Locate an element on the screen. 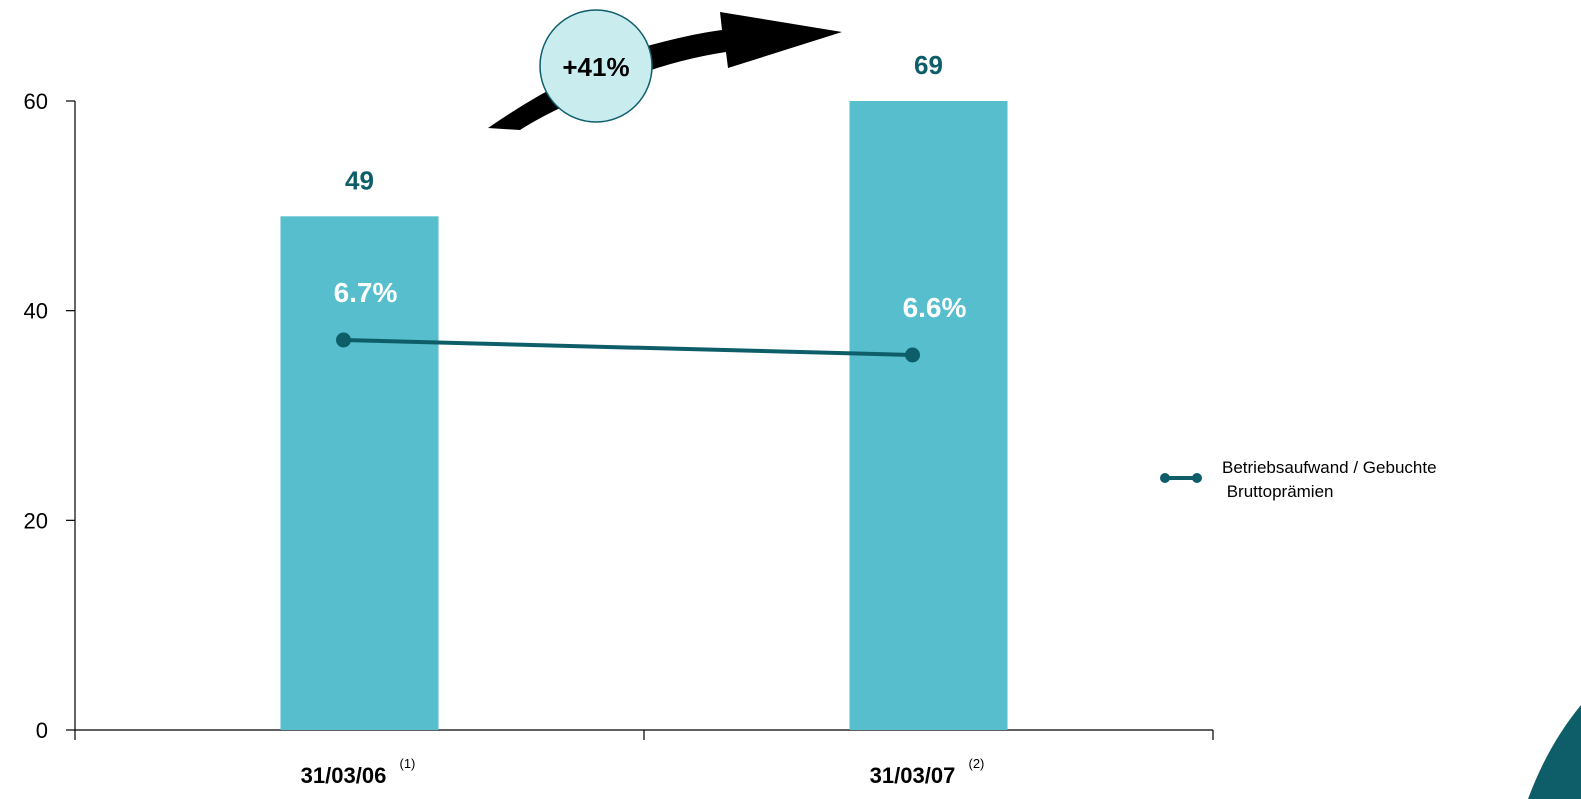 This screenshot has height=799, width=1581. legend-dot-right is located at coordinates (1197, 478).